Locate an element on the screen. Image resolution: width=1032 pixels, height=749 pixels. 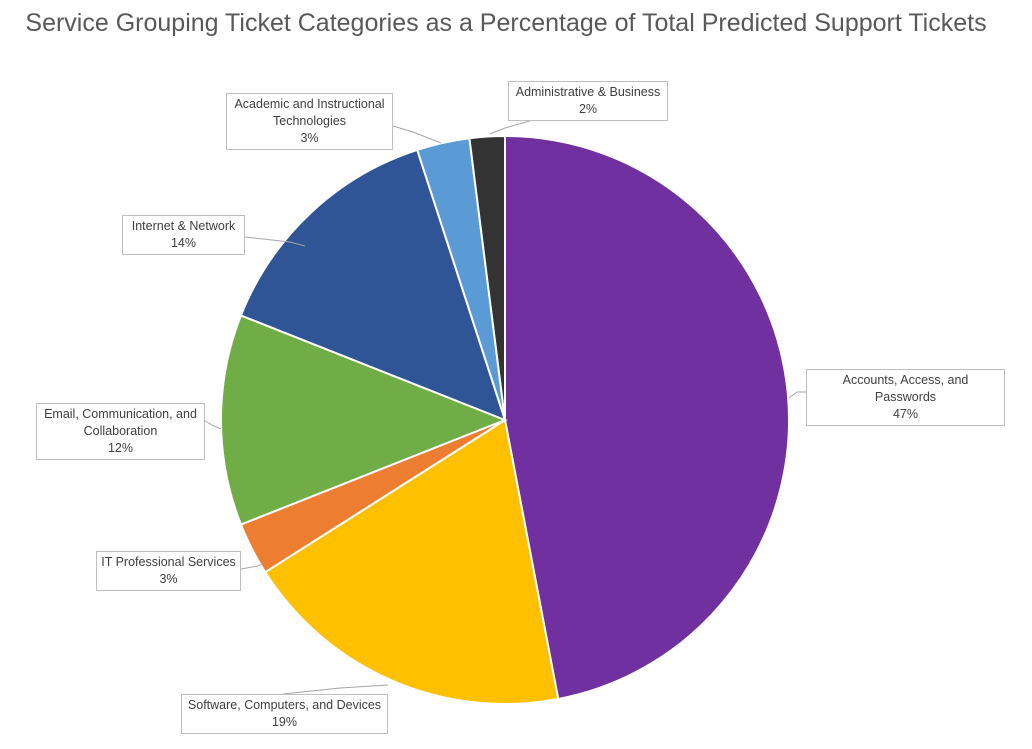
pie-slice-software-computers-and-devices is located at coordinates (411, 561).